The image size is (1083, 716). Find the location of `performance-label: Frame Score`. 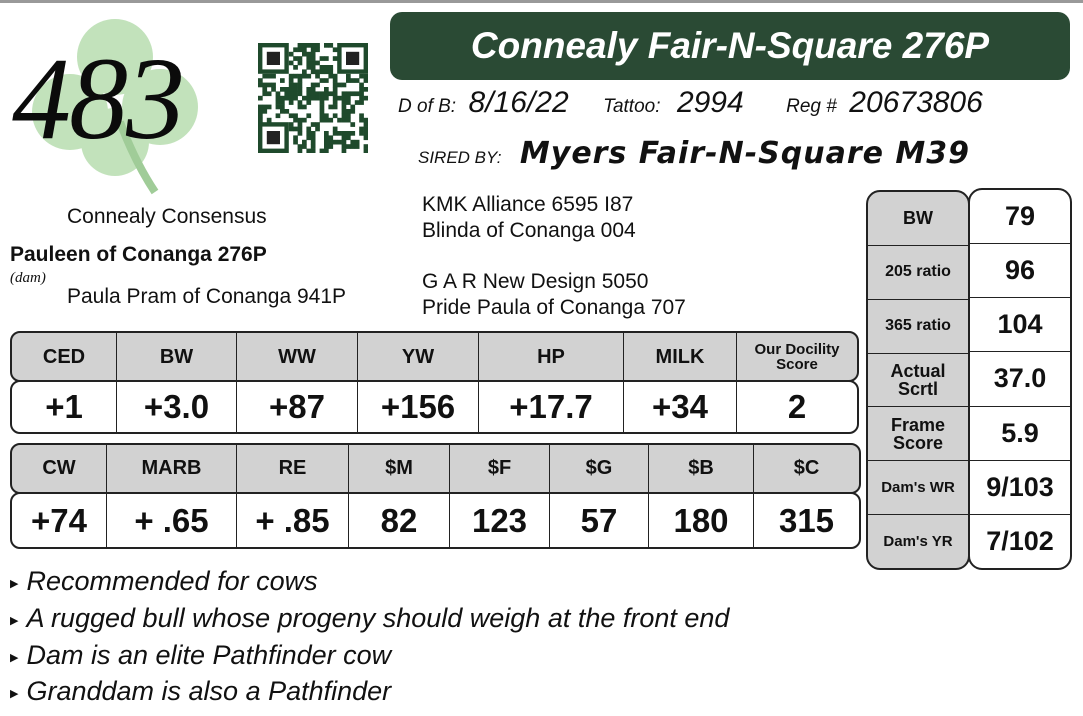

performance-label: Frame Score is located at coordinates (918, 434).